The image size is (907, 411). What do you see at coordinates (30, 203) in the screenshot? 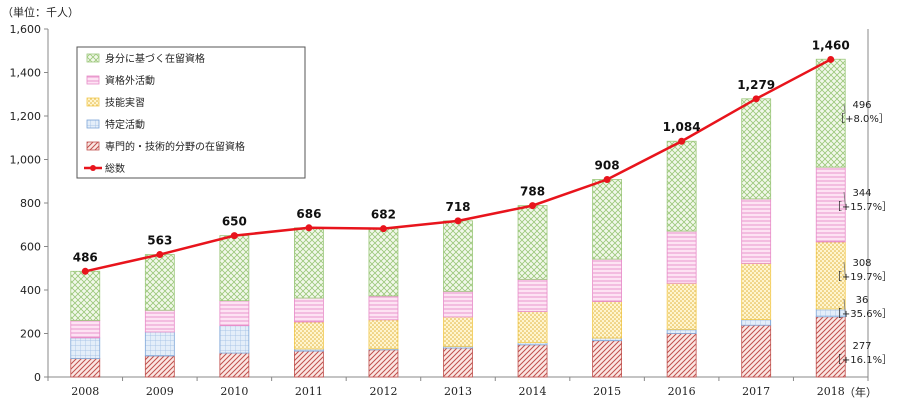
I see `y-tick-label: 800` at bounding box center [30, 203].